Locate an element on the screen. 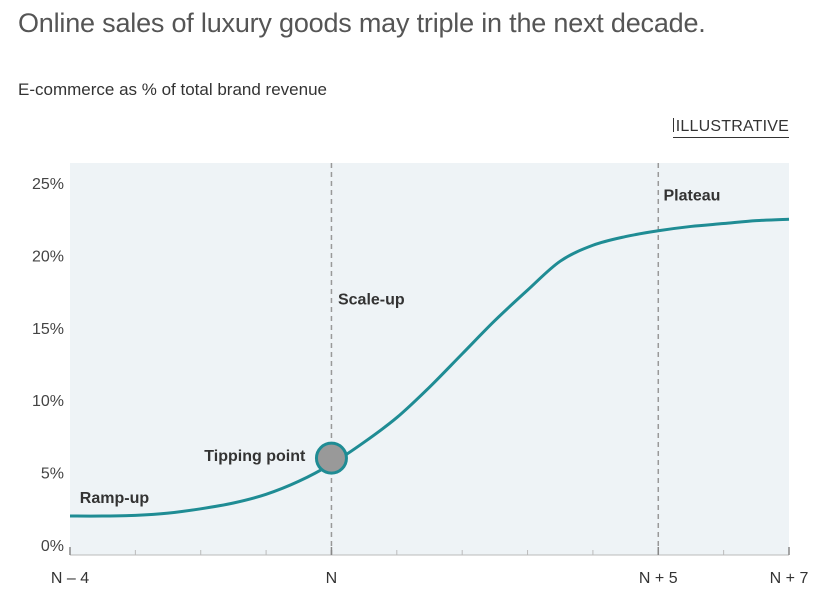  x-tick-label: N + 7 is located at coordinates (789, 578).